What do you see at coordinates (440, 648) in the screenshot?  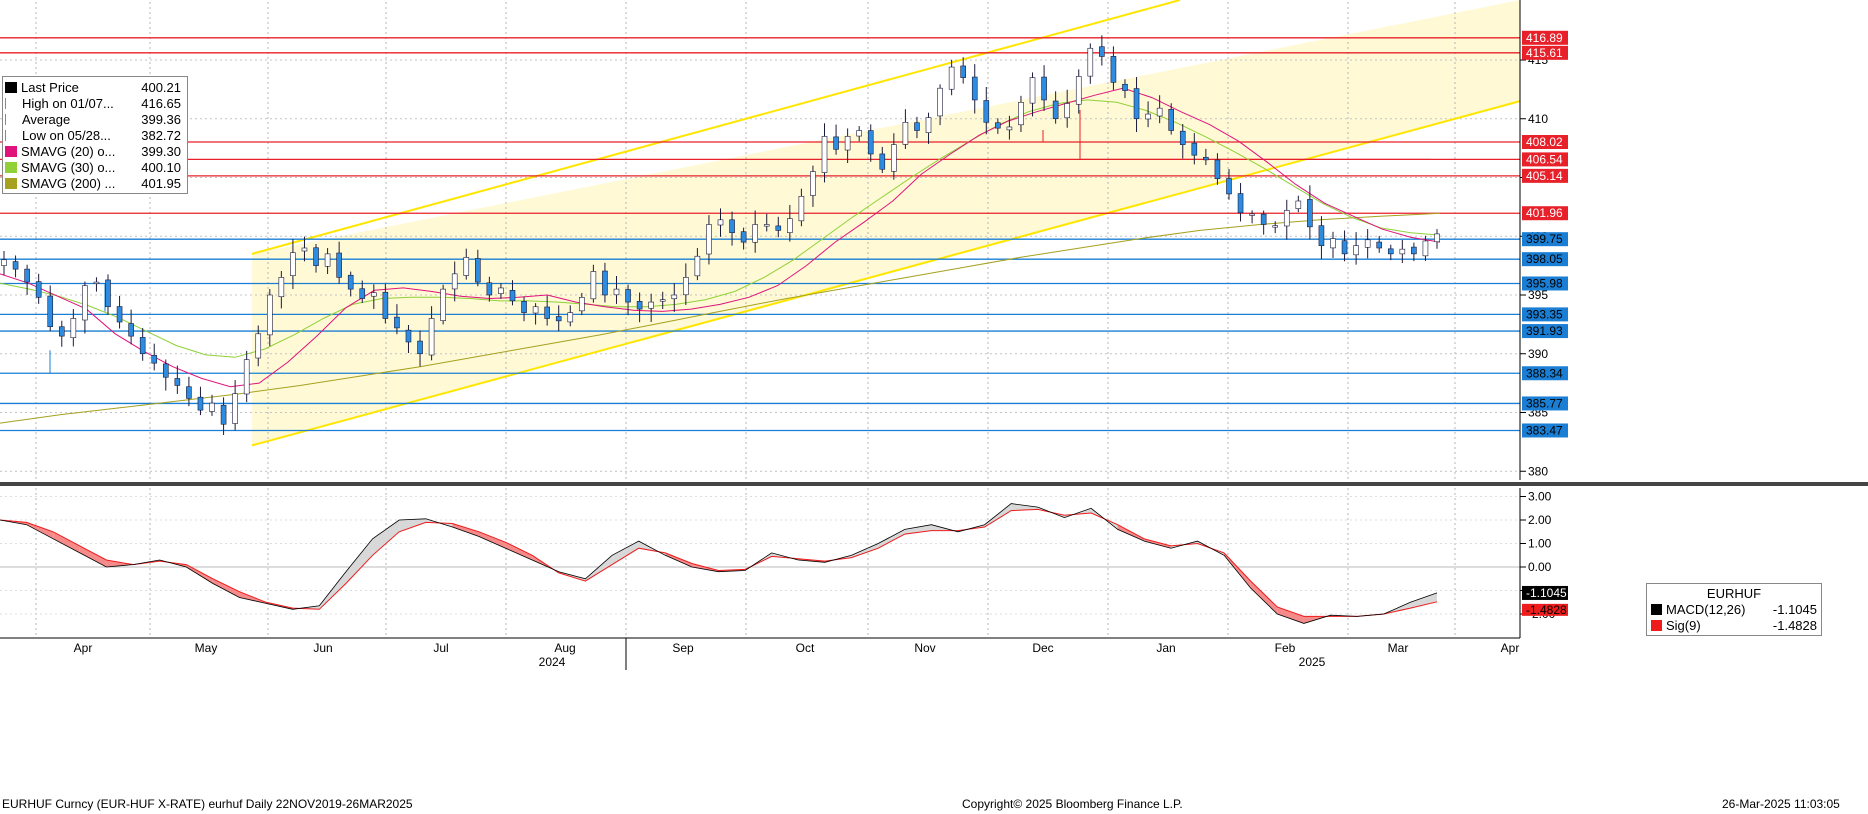 I see `month-label: Jul` at bounding box center [440, 648].